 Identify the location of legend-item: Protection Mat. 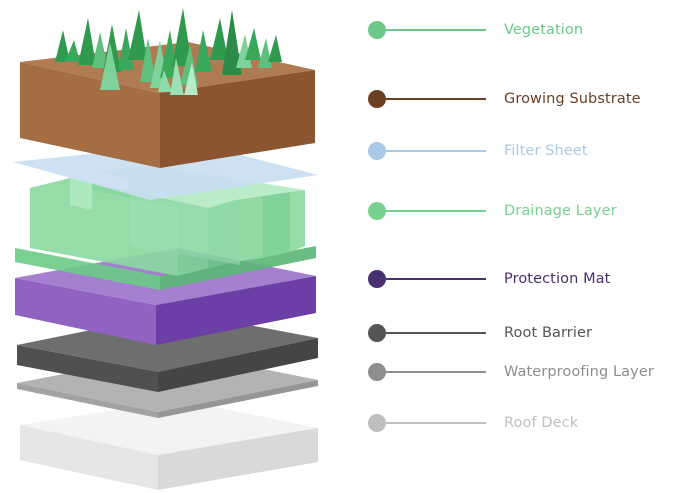
(485, 279).